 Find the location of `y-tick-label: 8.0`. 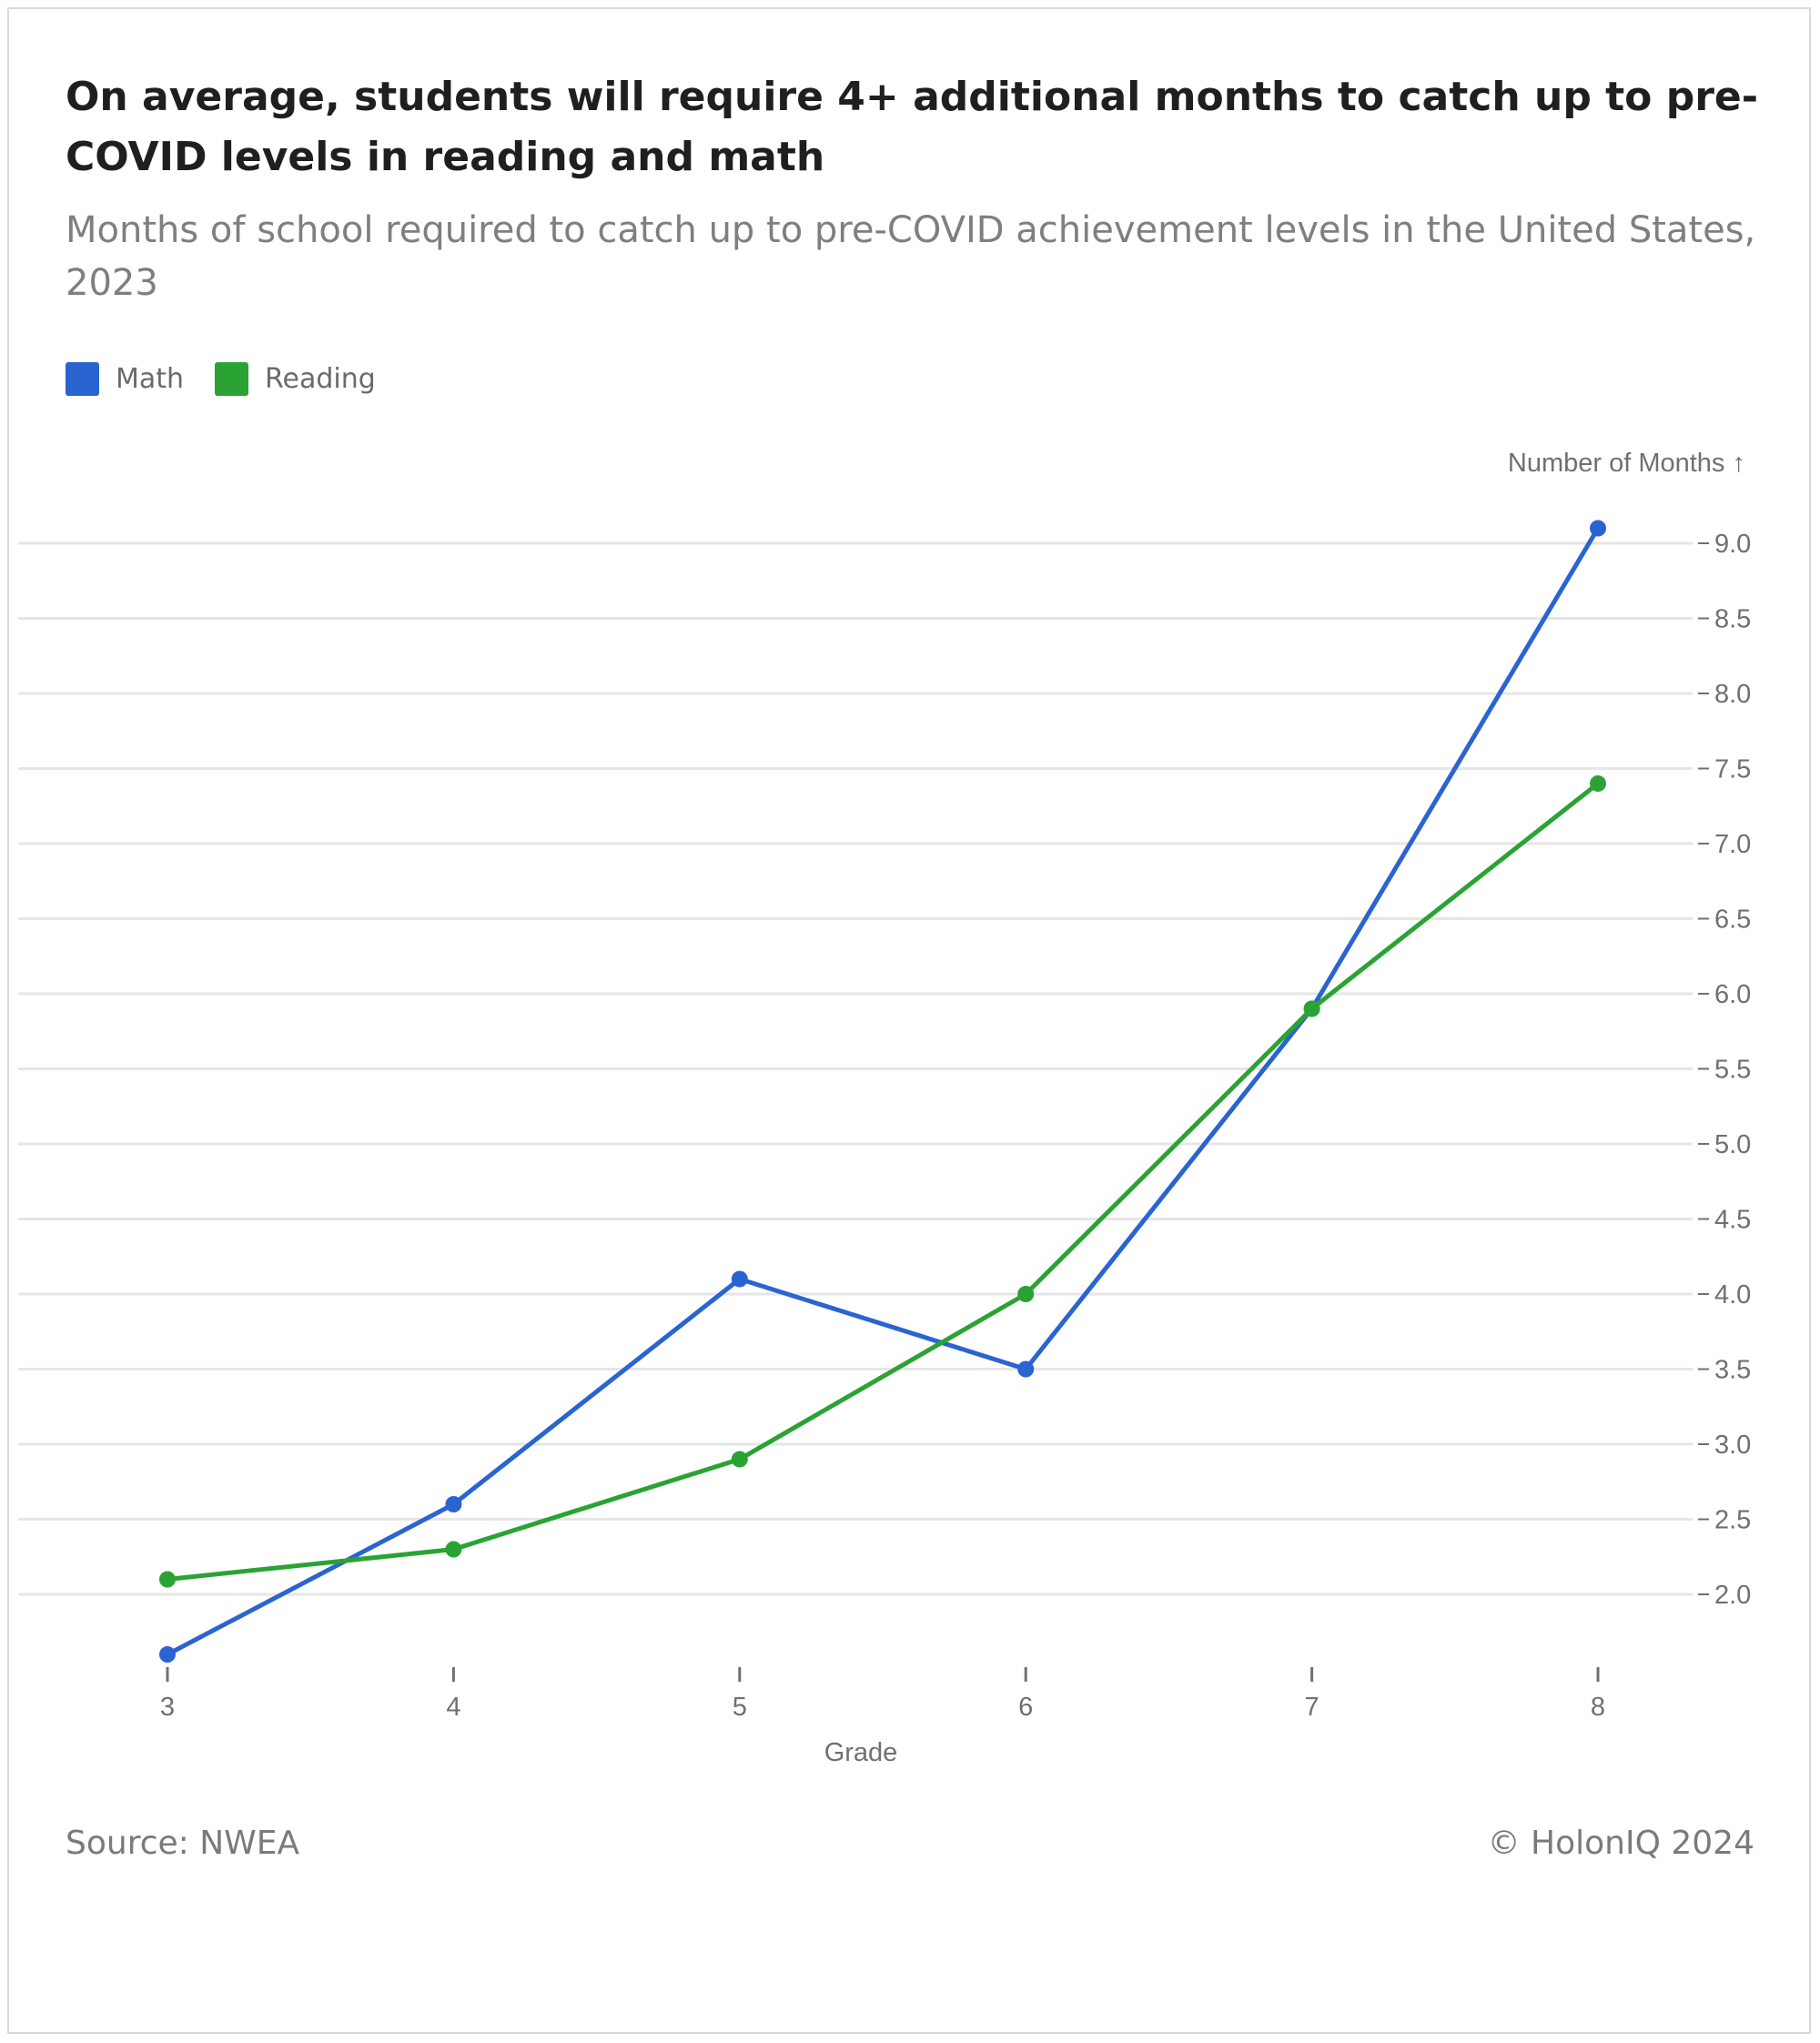

y-tick-label: 8.0 is located at coordinates (1733, 694).